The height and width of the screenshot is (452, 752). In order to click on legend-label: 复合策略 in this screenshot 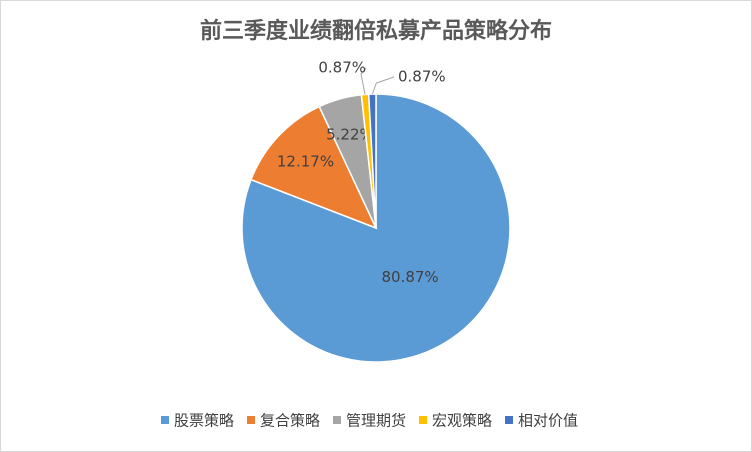, I will do `click(290, 421)`.